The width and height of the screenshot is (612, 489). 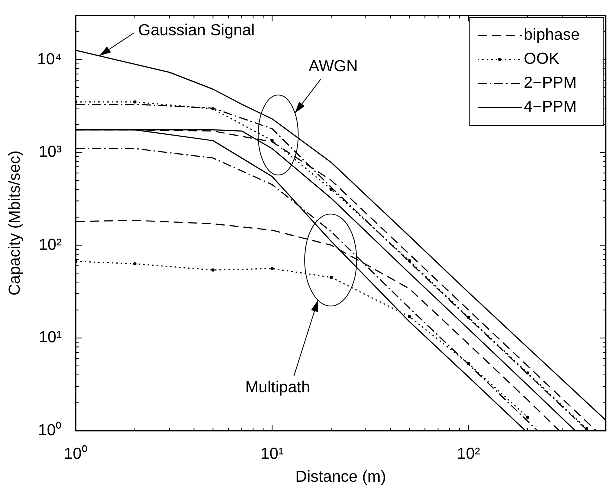 What do you see at coordinates (333, 67) in the screenshot?
I see `annotation: AWGN` at bounding box center [333, 67].